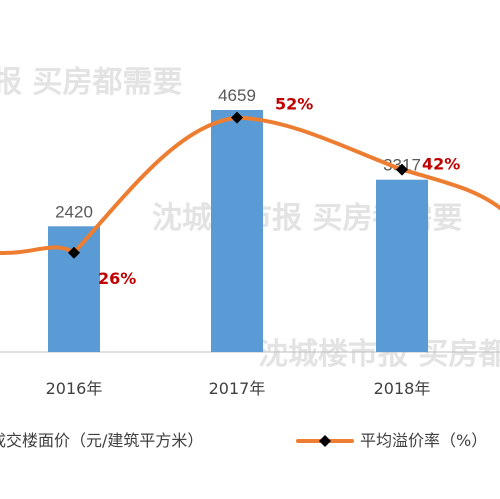 The width and height of the screenshot is (500, 499). What do you see at coordinates (237, 231) in the screenshot?
I see `bar-2017年` at bounding box center [237, 231].